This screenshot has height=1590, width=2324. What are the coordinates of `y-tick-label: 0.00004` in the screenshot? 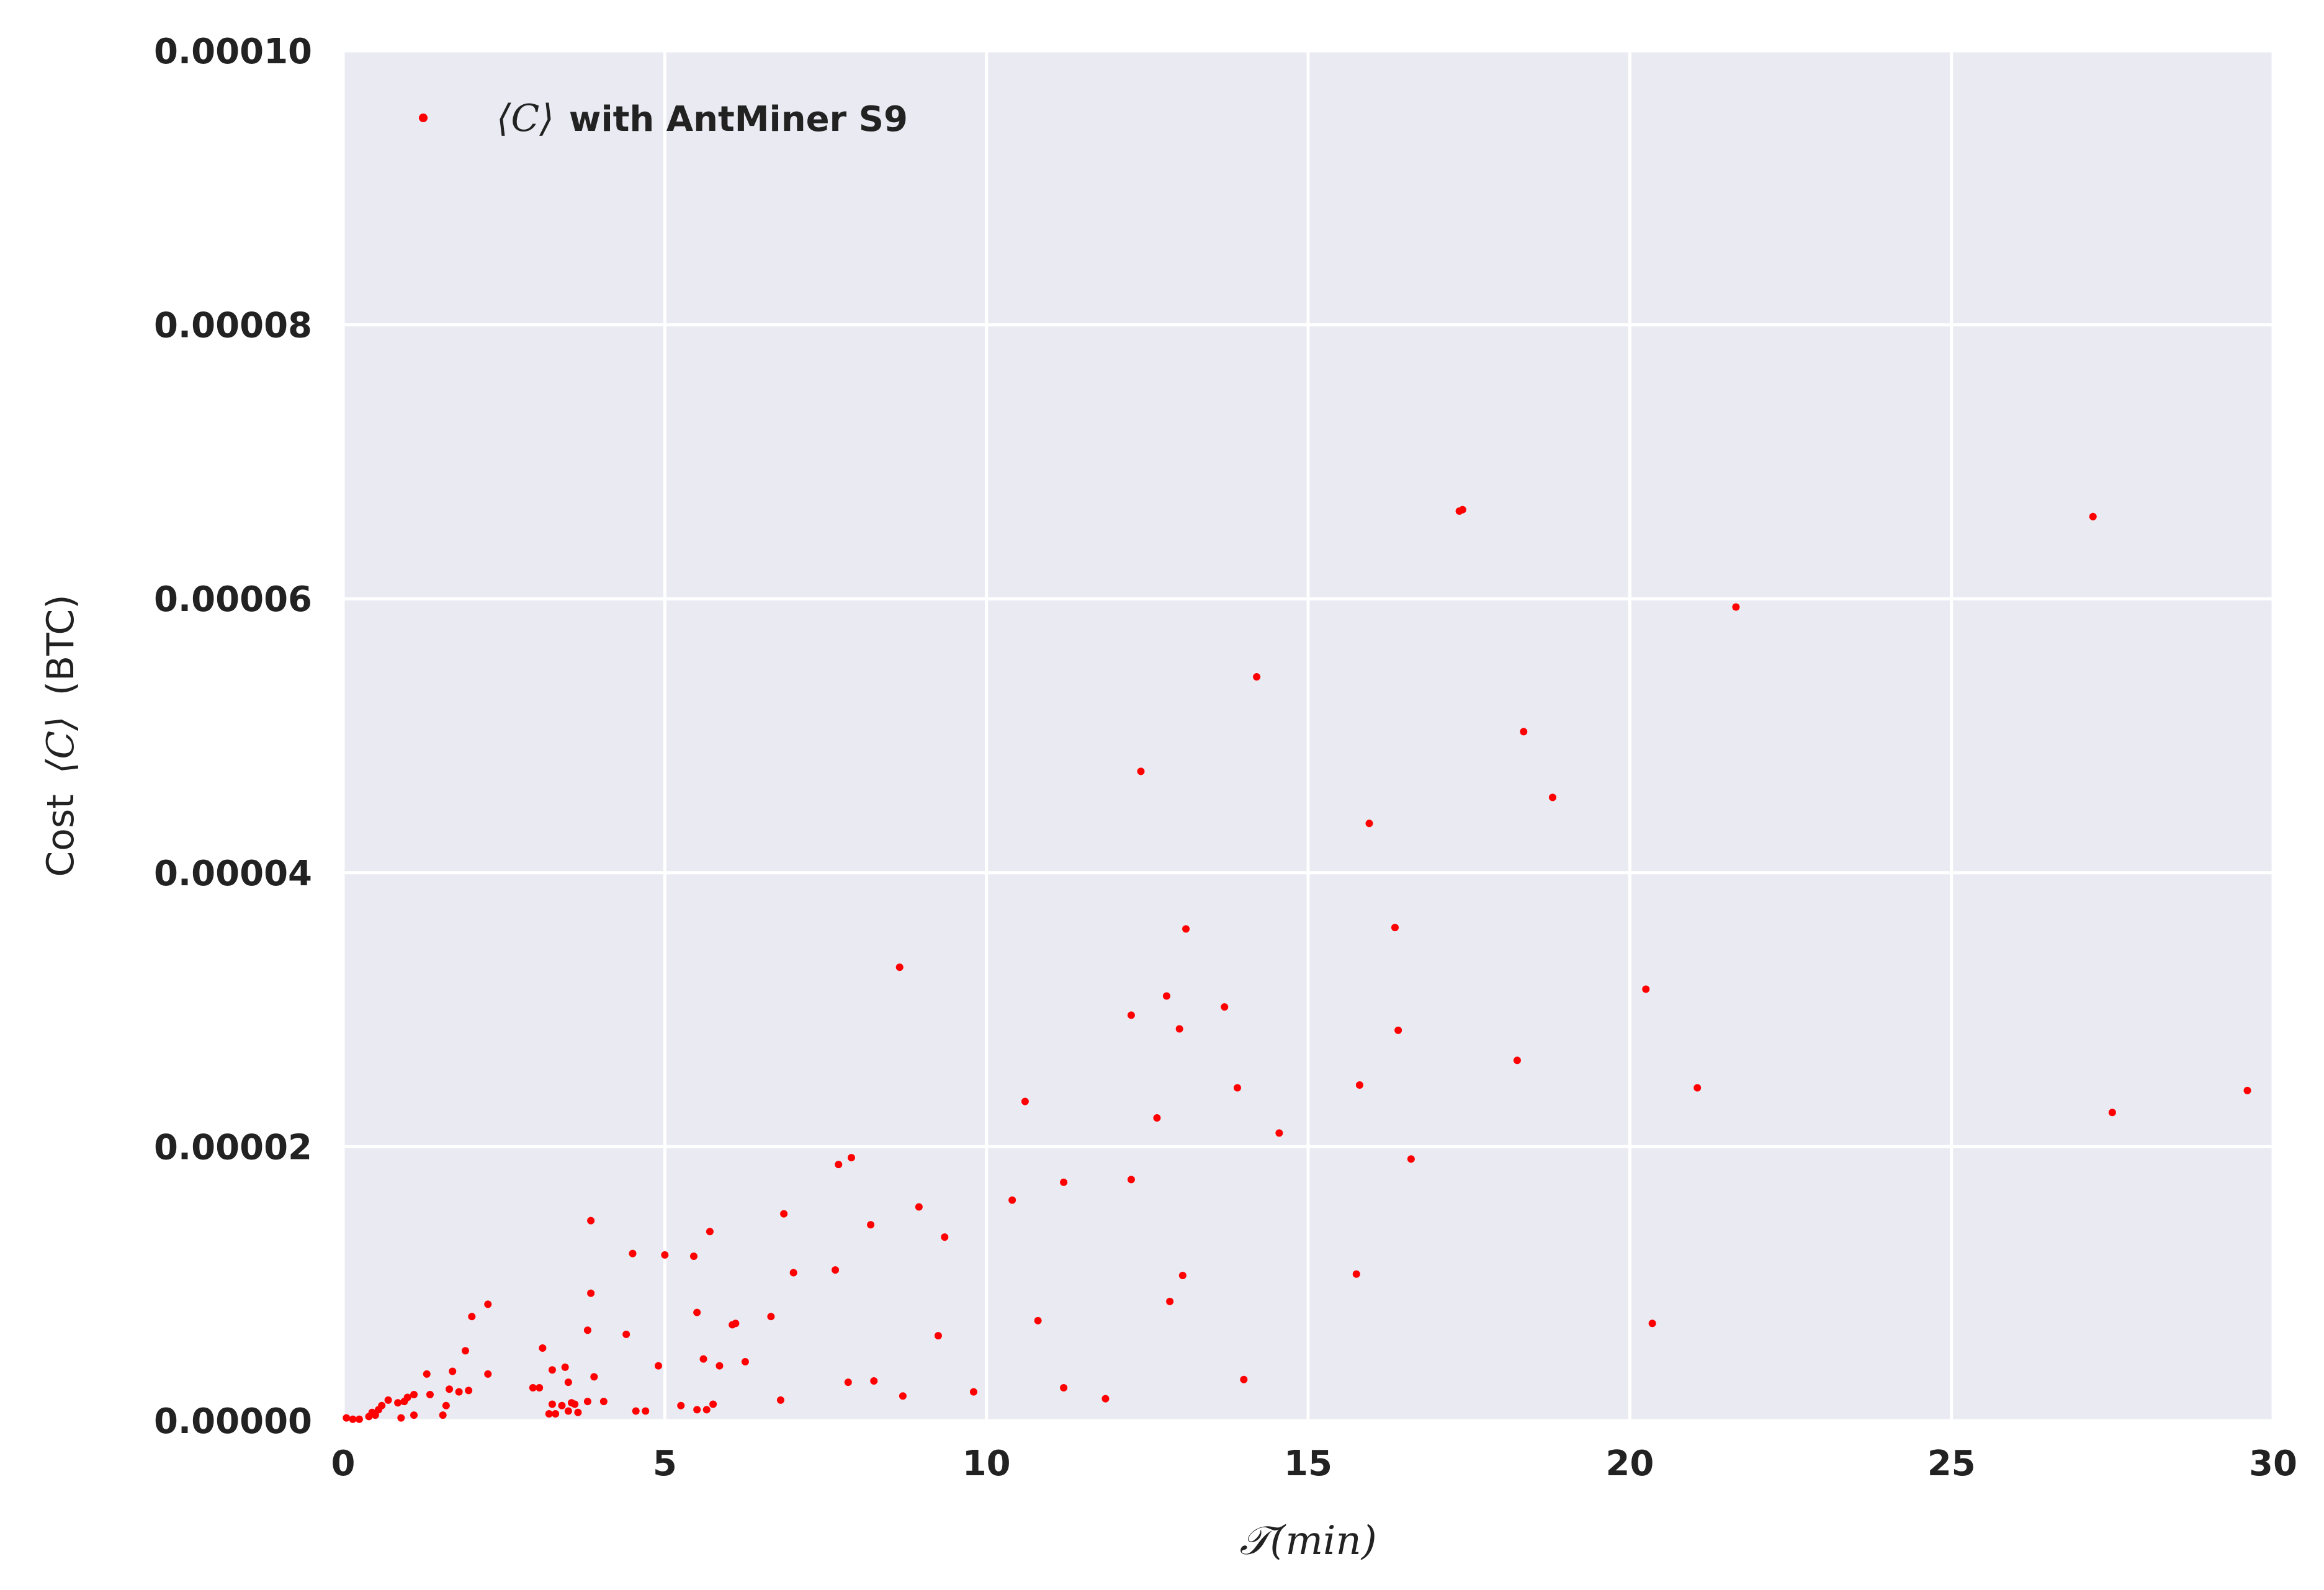 It's located at (233, 874).